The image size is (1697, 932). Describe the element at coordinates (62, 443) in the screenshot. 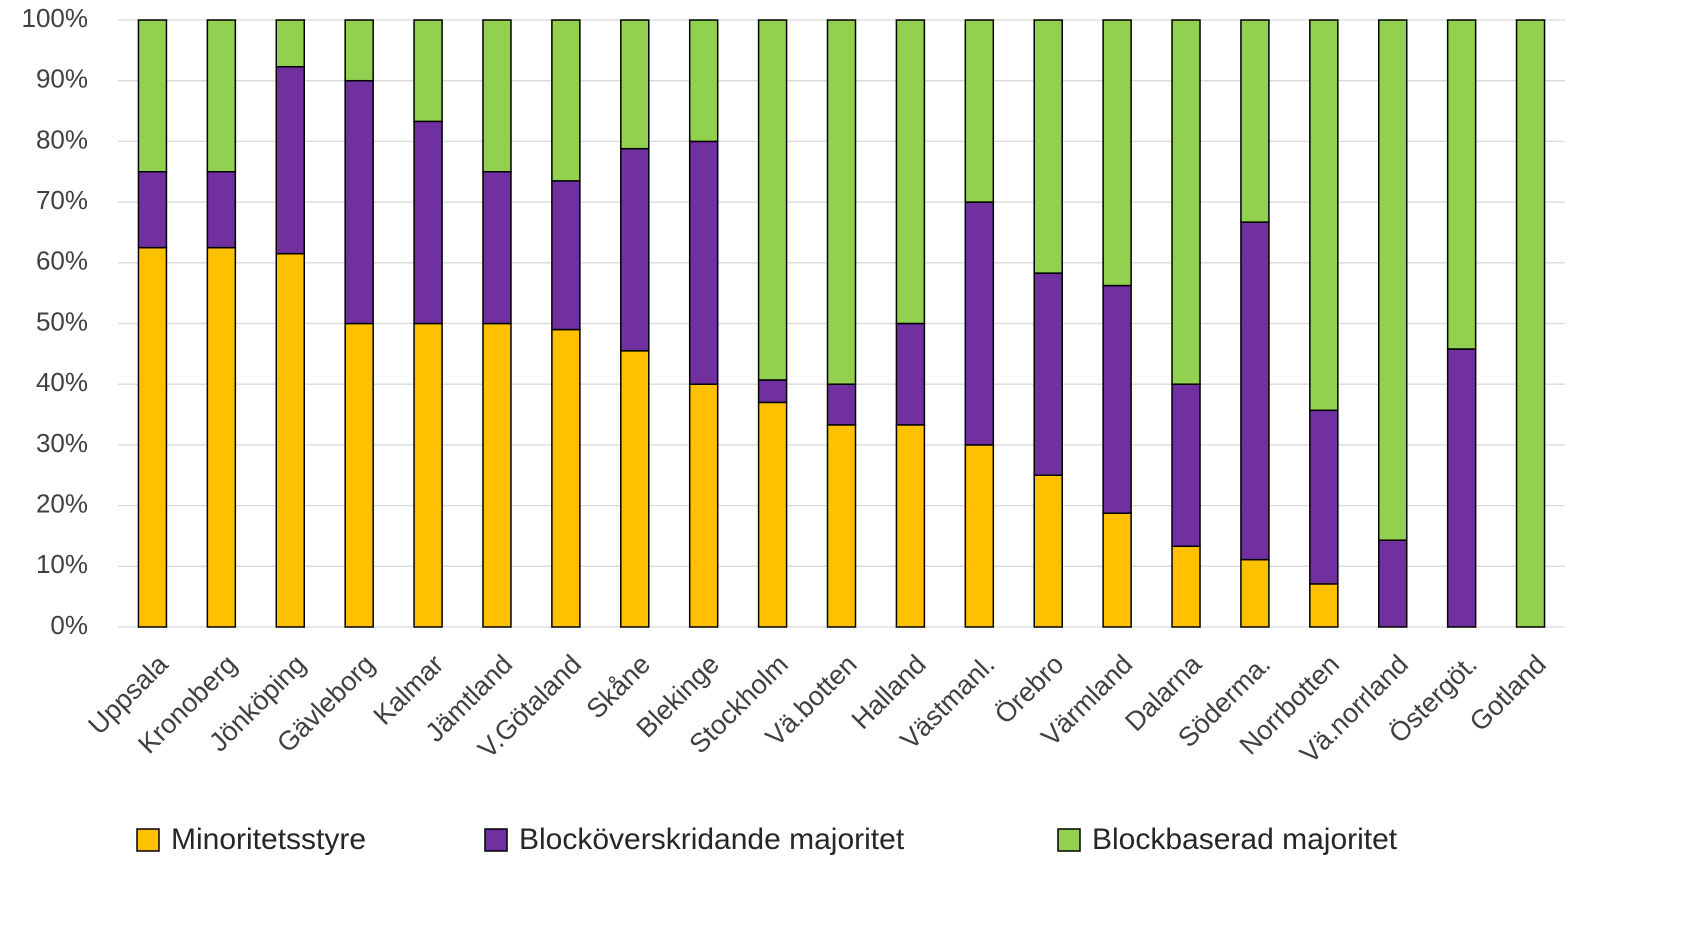

I see `y-tick-label: 30%` at that location.